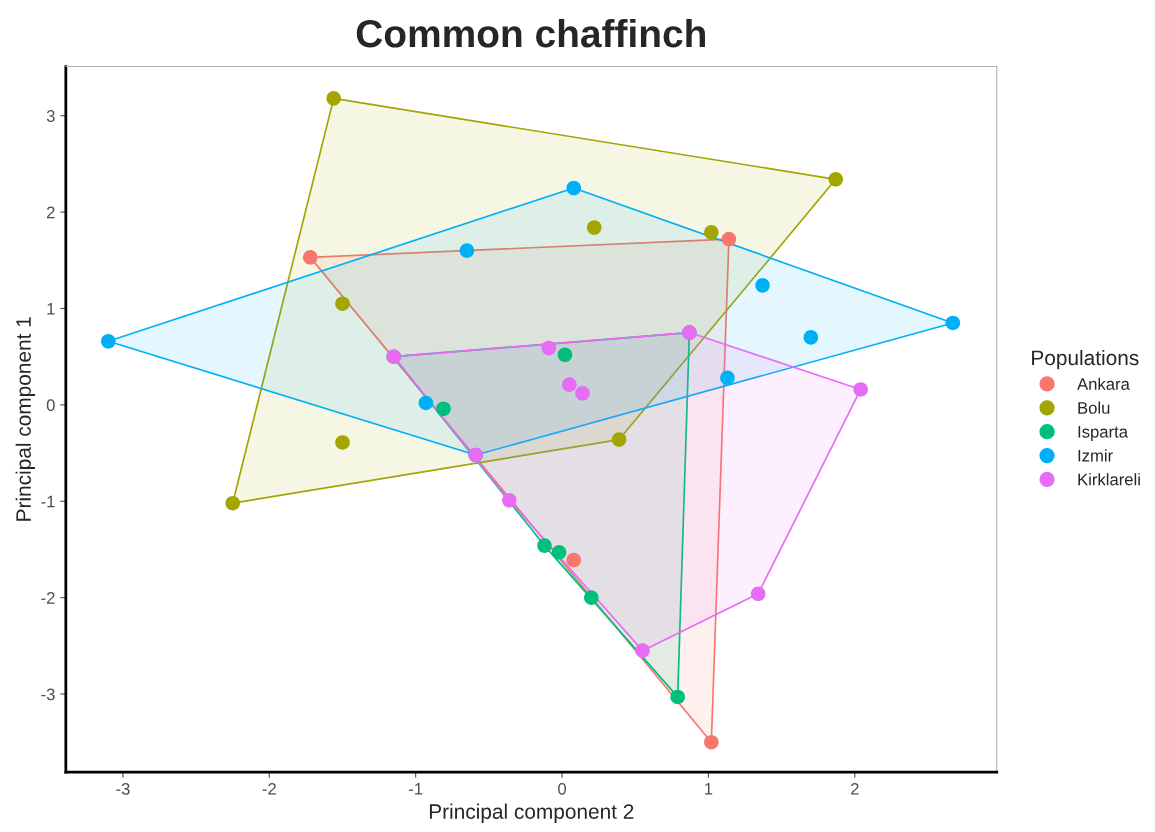 The image size is (1155, 832). What do you see at coordinates (50, 116) in the screenshot?
I see `y-tick-label: 3` at bounding box center [50, 116].